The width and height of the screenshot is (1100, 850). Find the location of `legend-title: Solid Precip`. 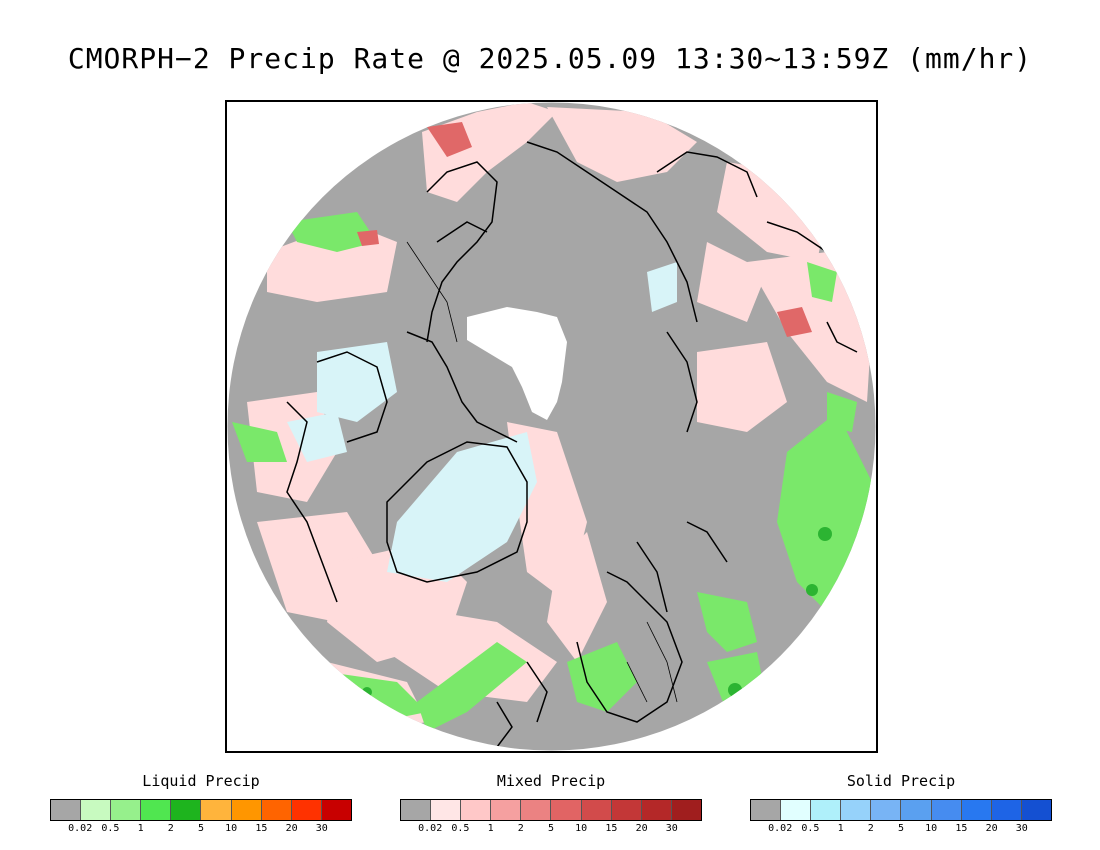

legend-title: Solid Precip is located at coordinates (901, 781).